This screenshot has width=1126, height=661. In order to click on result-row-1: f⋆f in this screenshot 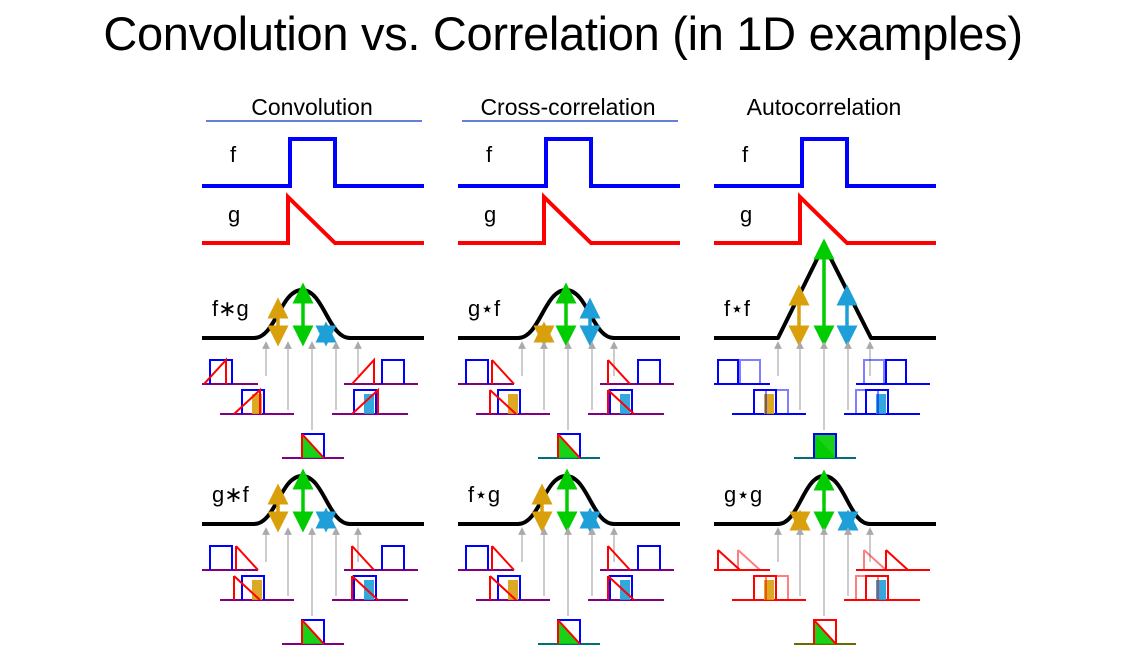, I will do `click(825, 348)`.